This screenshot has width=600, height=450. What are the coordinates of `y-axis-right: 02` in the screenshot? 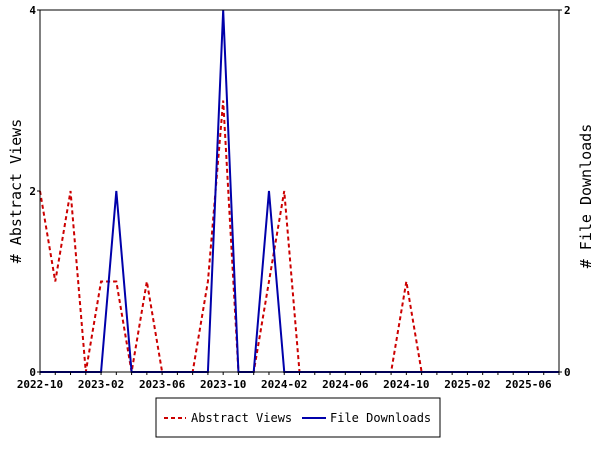 It's located at (565, 191).